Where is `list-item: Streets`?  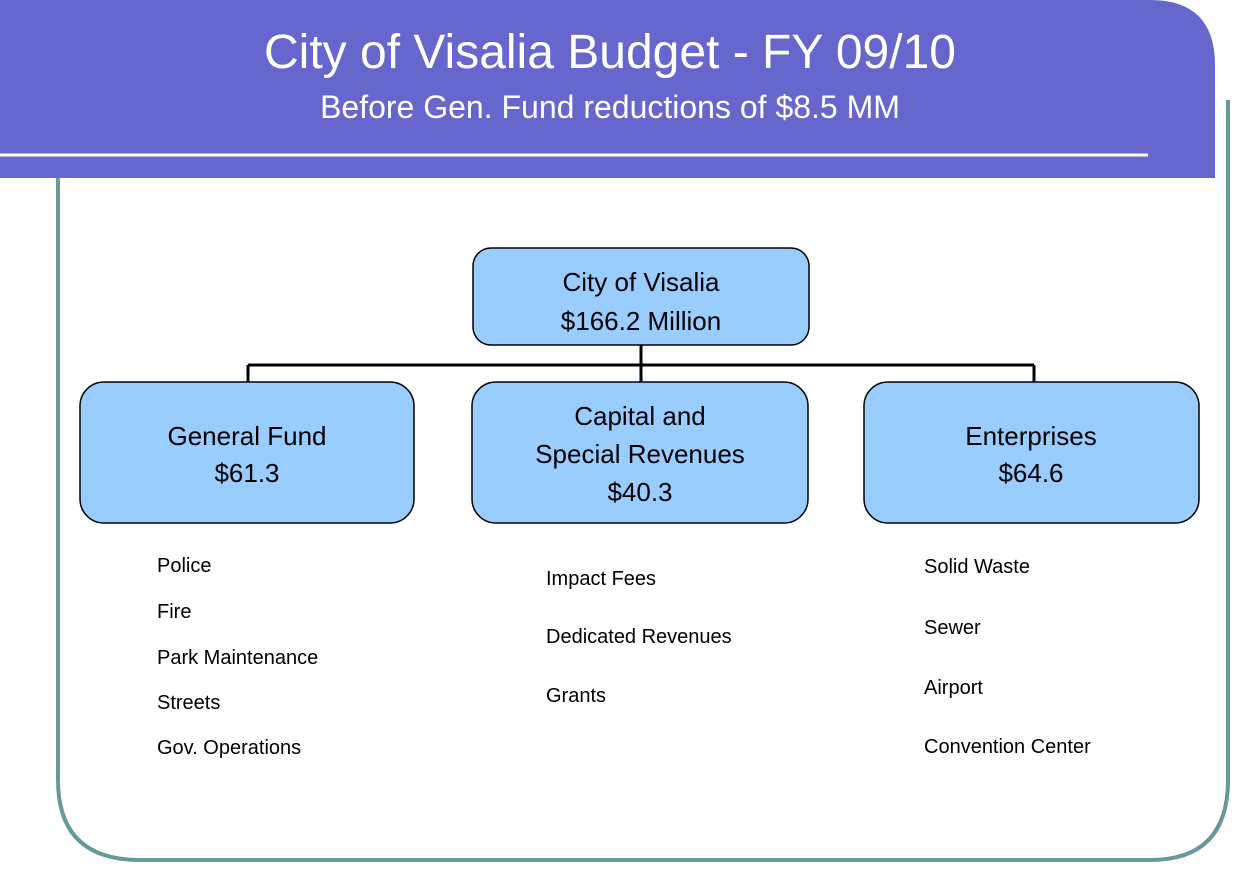 list-item: Streets is located at coordinates (188, 703).